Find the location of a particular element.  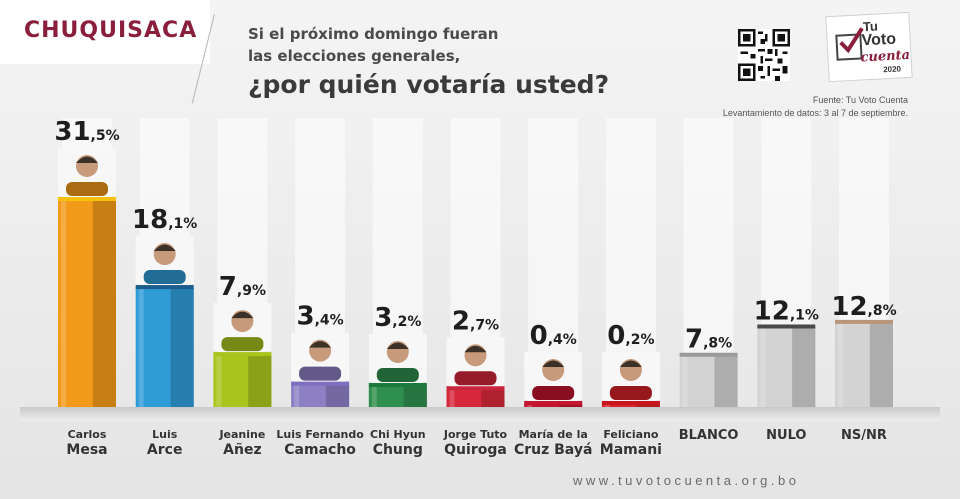

value-label-integer: 31 is located at coordinates (72, 132).